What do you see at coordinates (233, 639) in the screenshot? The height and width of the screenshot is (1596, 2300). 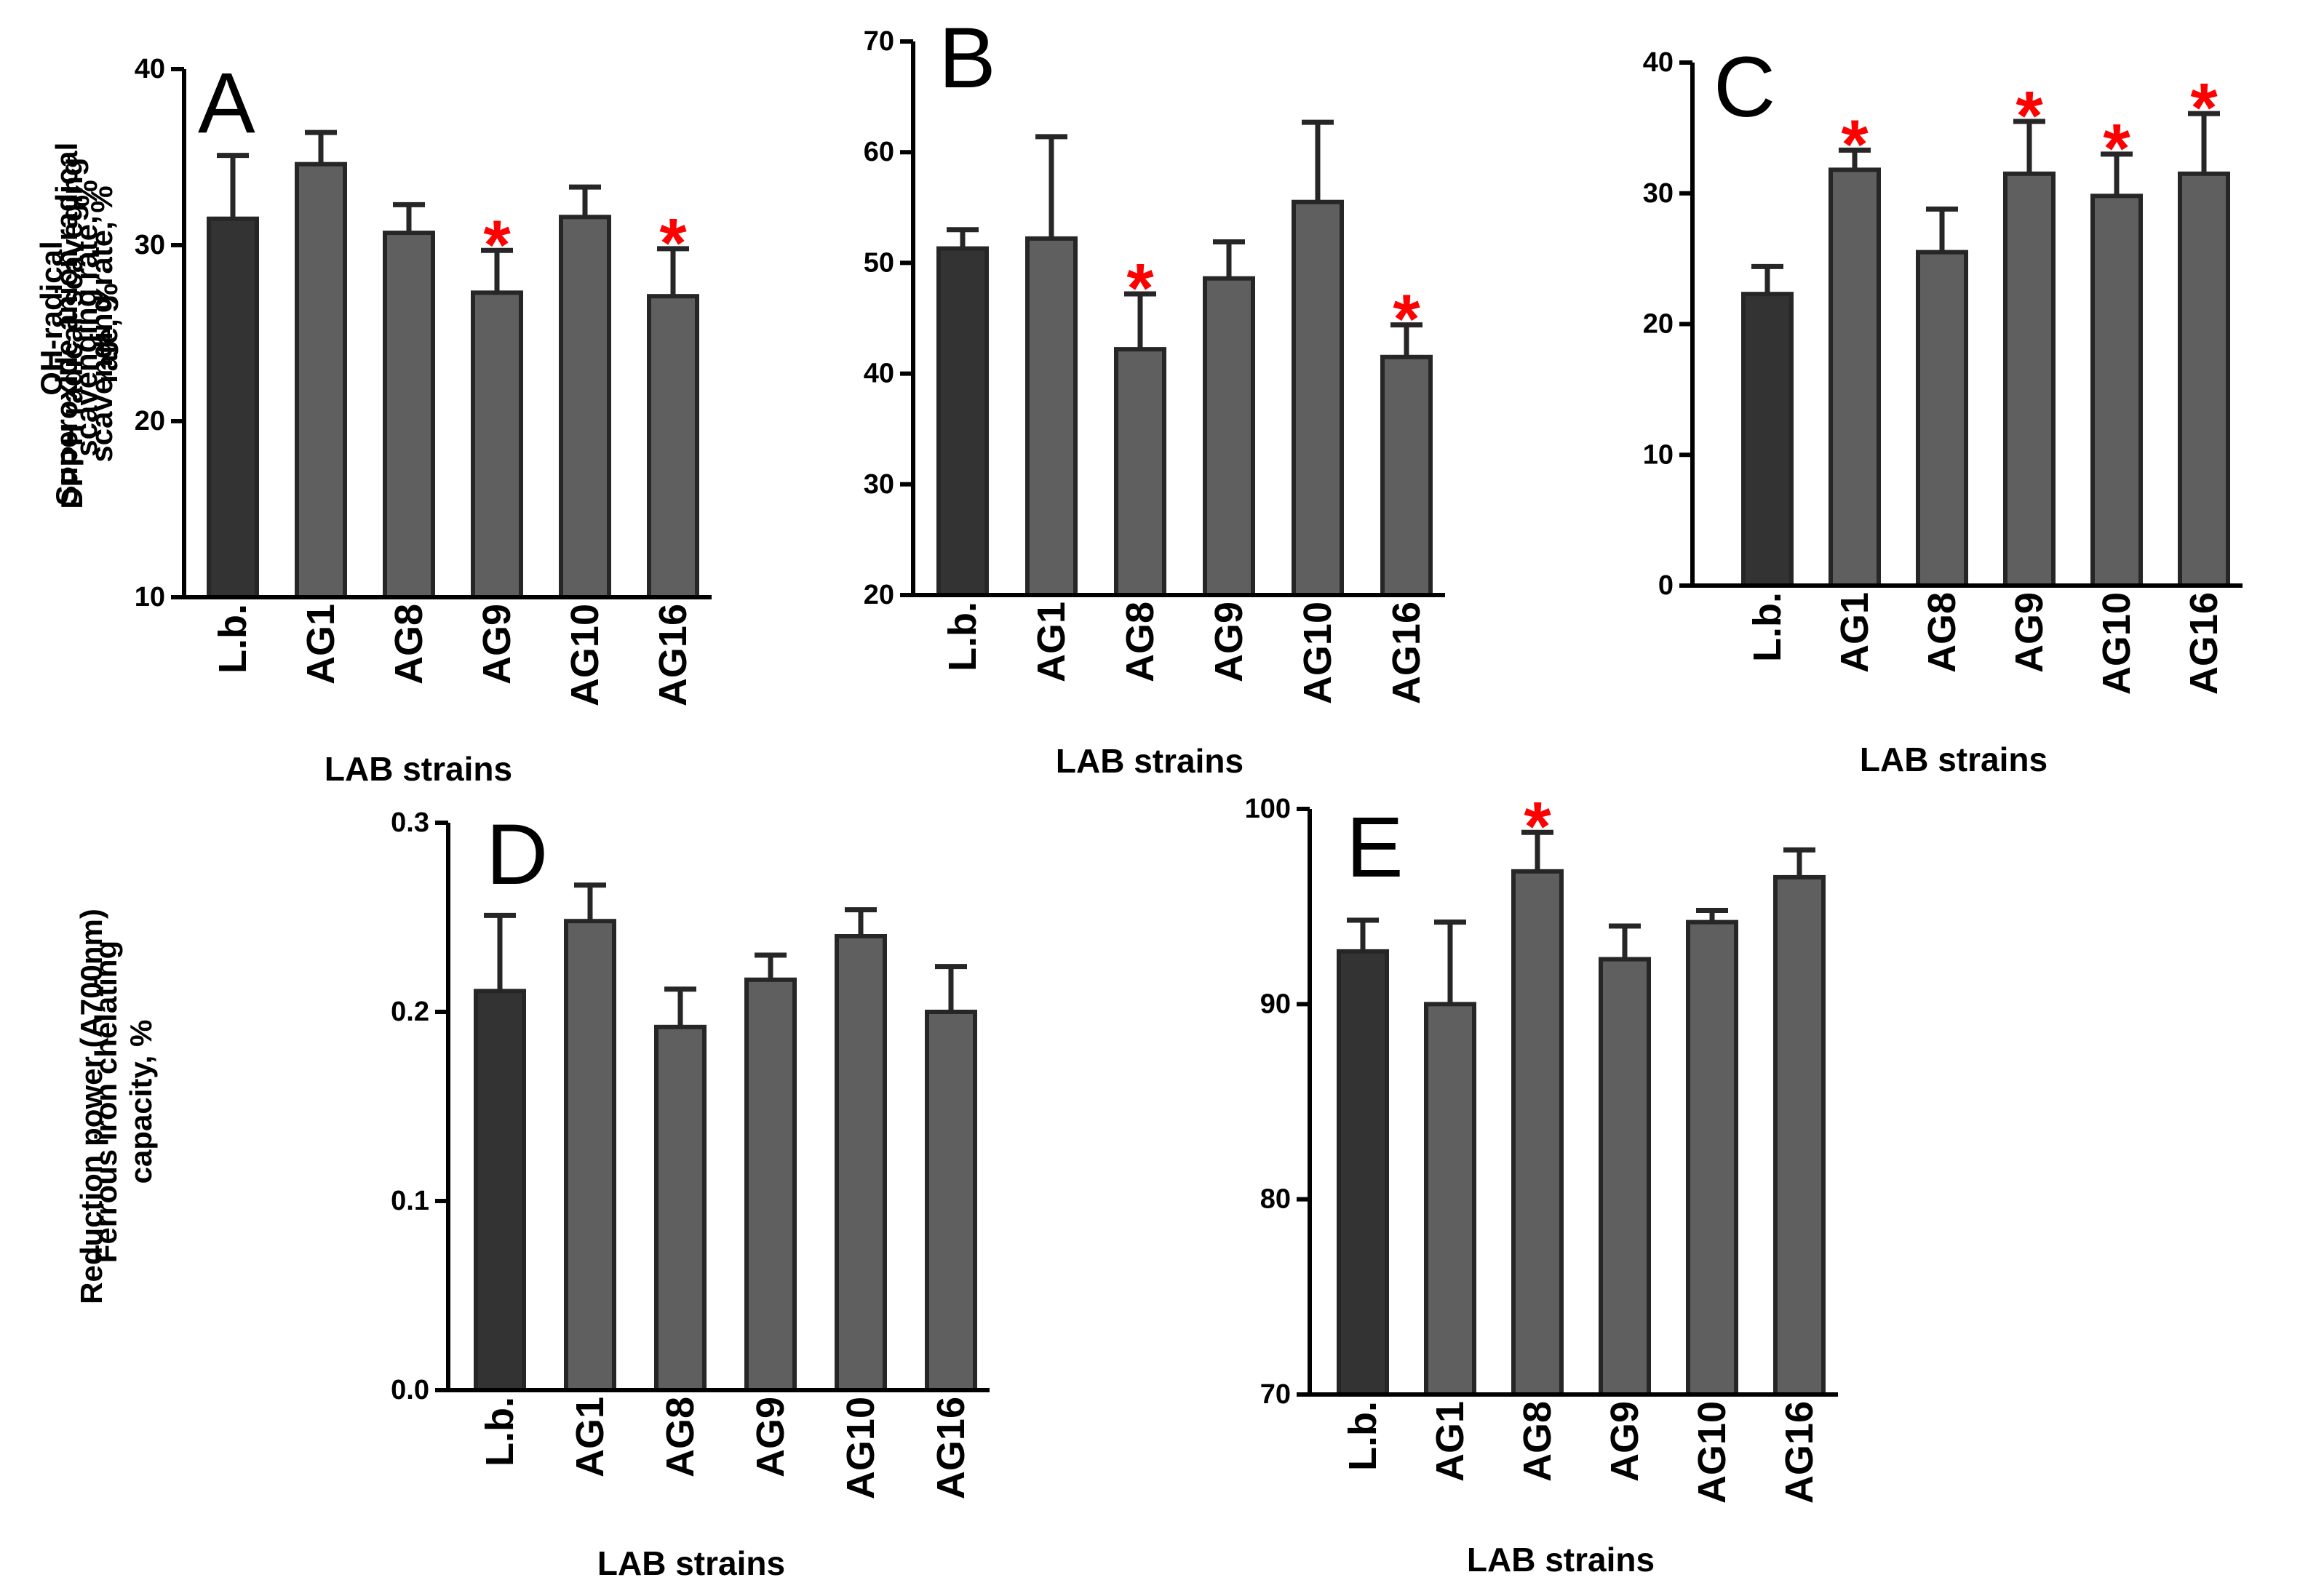 I see `category-label-A-L.b.: L.b.` at bounding box center [233, 639].